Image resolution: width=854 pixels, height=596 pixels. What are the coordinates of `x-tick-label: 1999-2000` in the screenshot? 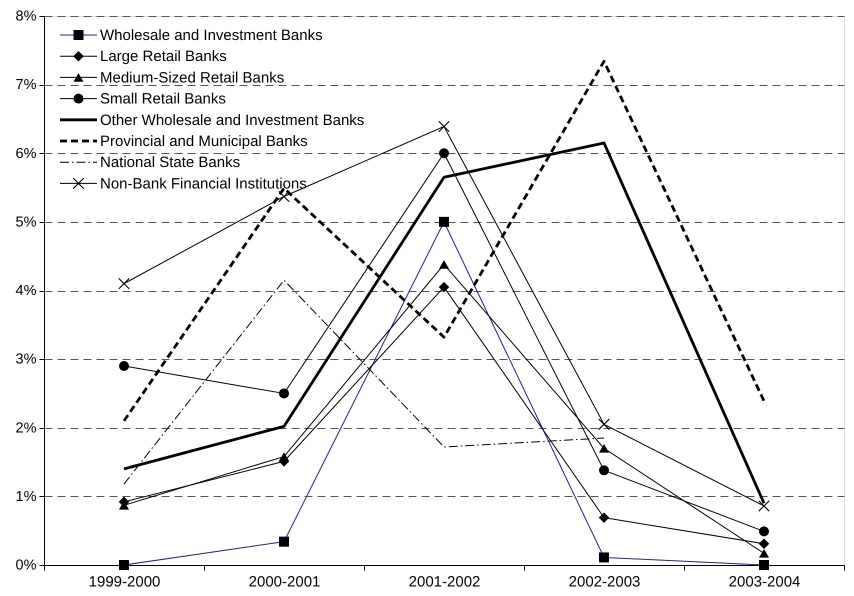 It's located at (124, 582).